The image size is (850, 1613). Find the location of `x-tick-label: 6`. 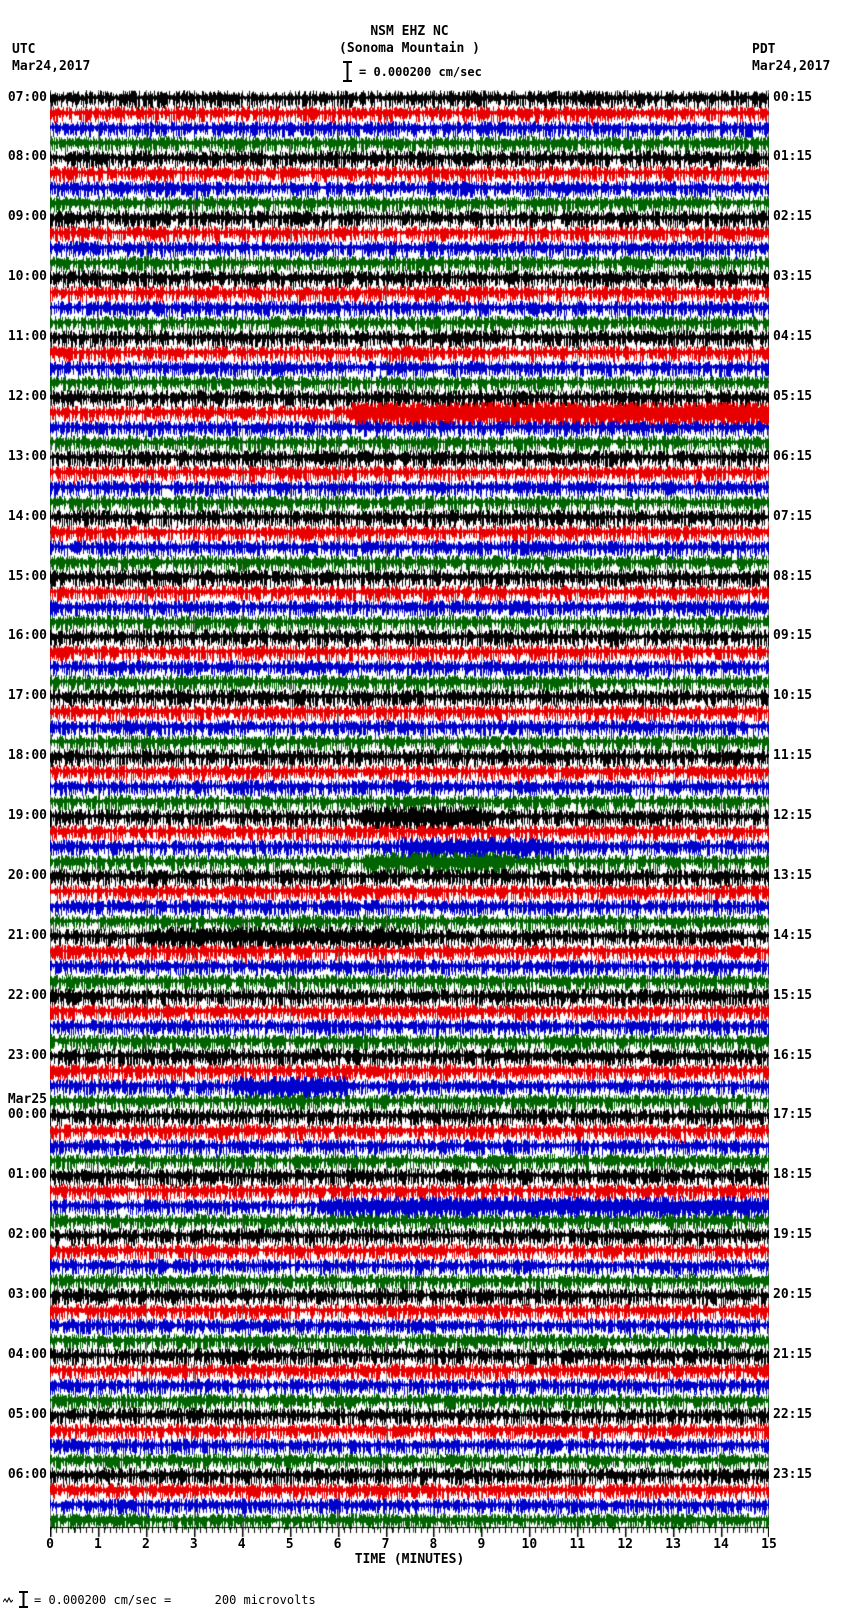

x-tick-label: 6 is located at coordinates (337, 1544).